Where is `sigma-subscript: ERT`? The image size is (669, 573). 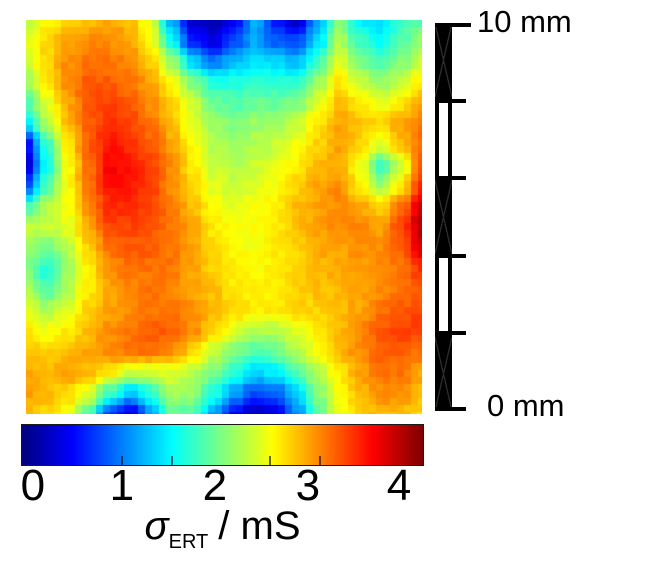 sigma-subscript: ERT is located at coordinates (188, 542).